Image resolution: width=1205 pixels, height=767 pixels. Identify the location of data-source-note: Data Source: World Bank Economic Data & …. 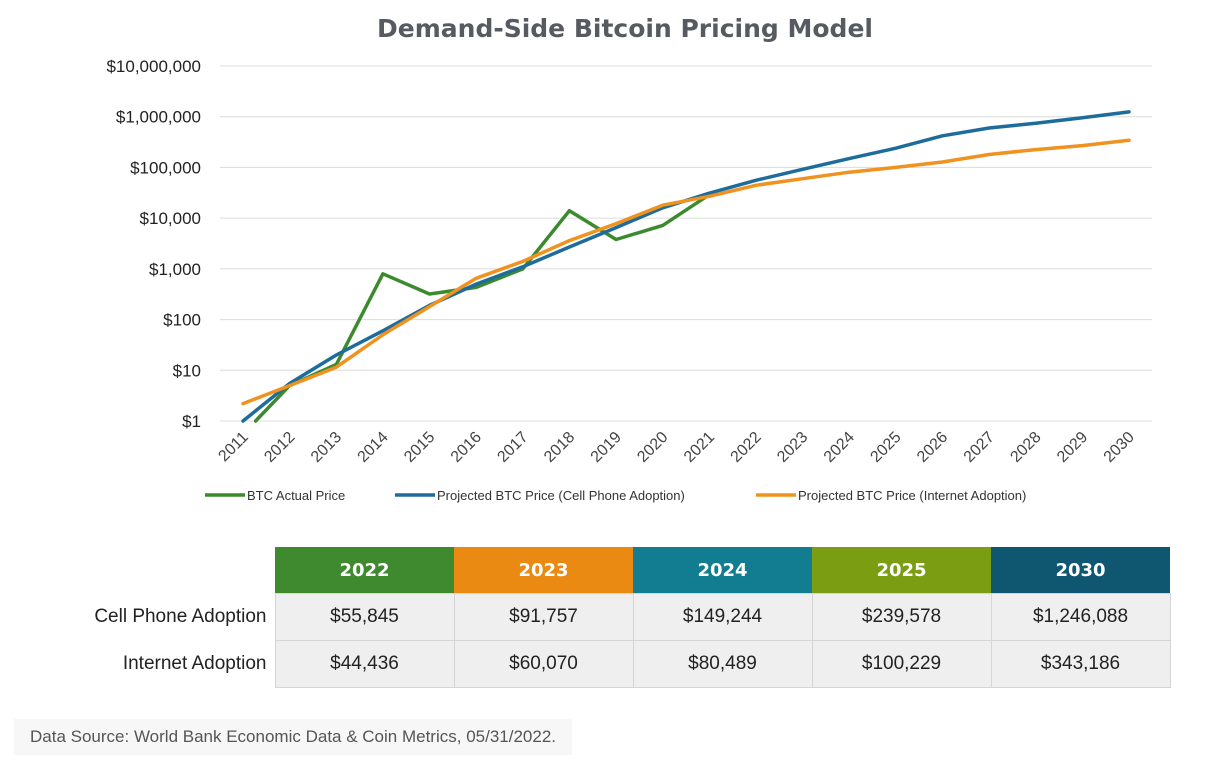
(293, 737).